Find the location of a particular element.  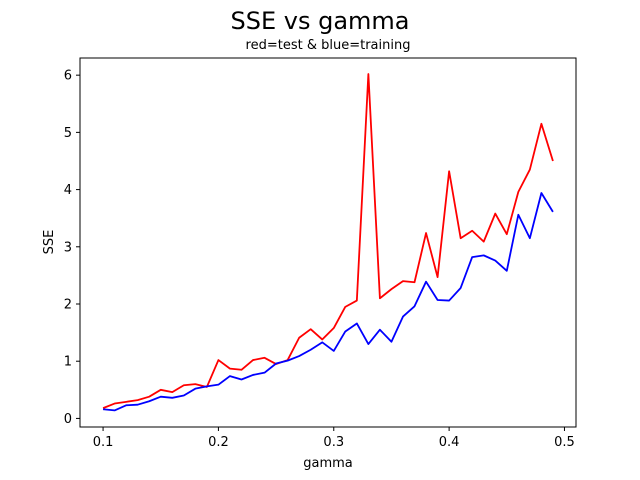

chart-subtitle: red=test & blue=training is located at coordinates (328, 45).